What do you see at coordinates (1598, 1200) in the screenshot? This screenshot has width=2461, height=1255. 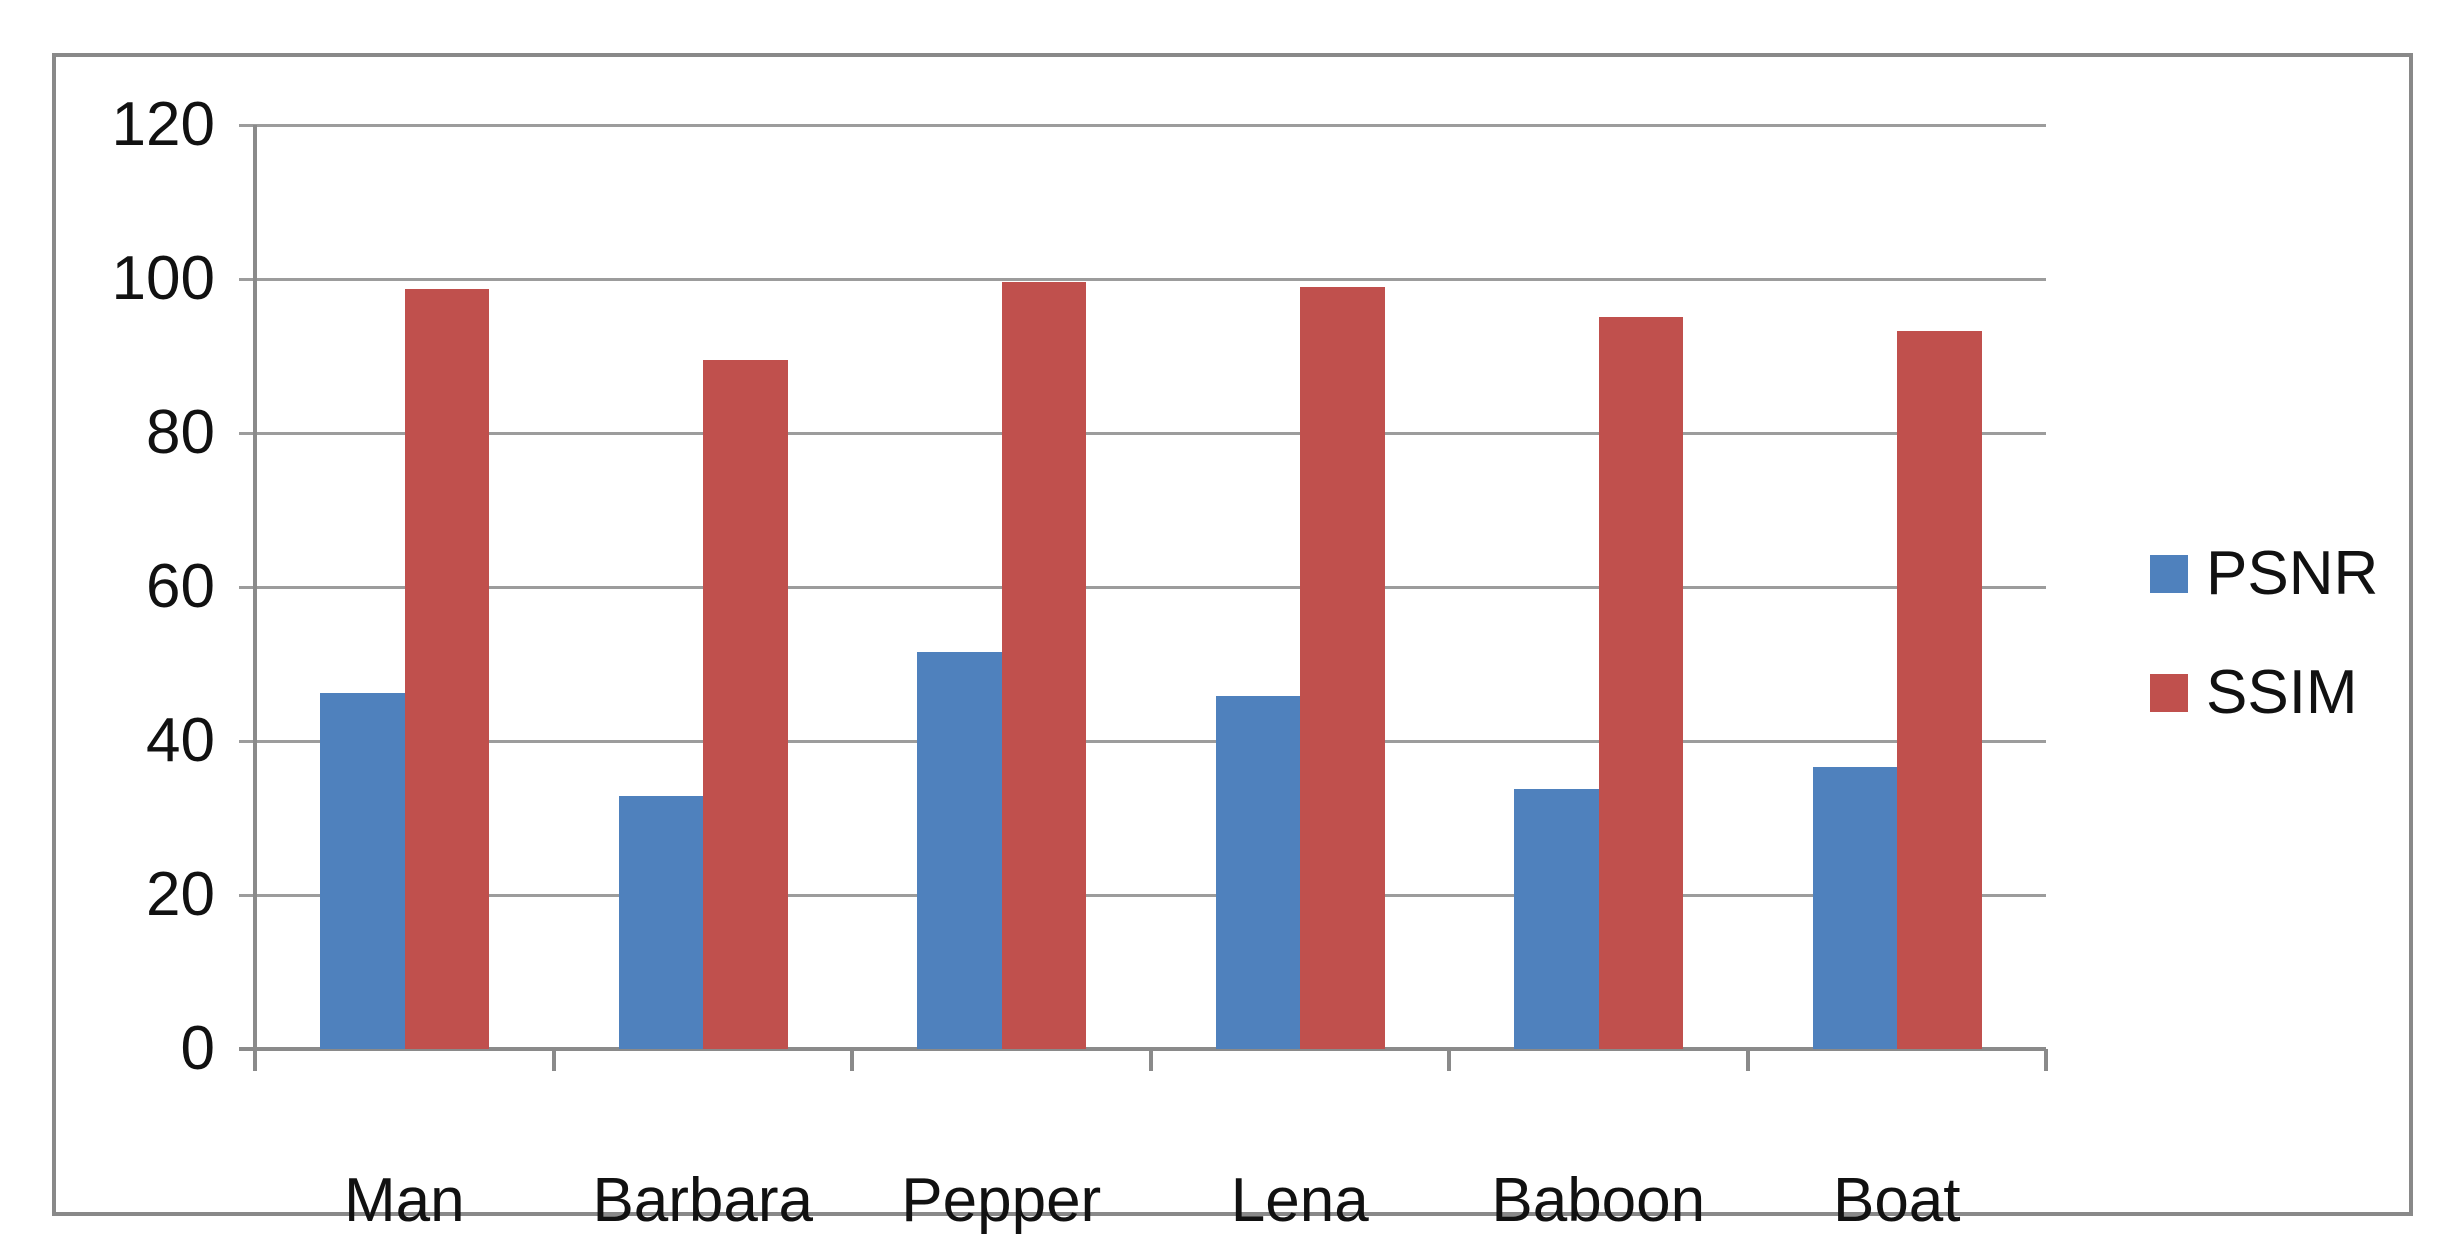 I see `x-category-label-baboon: Baboon` at bounding box center [1598, 1200].